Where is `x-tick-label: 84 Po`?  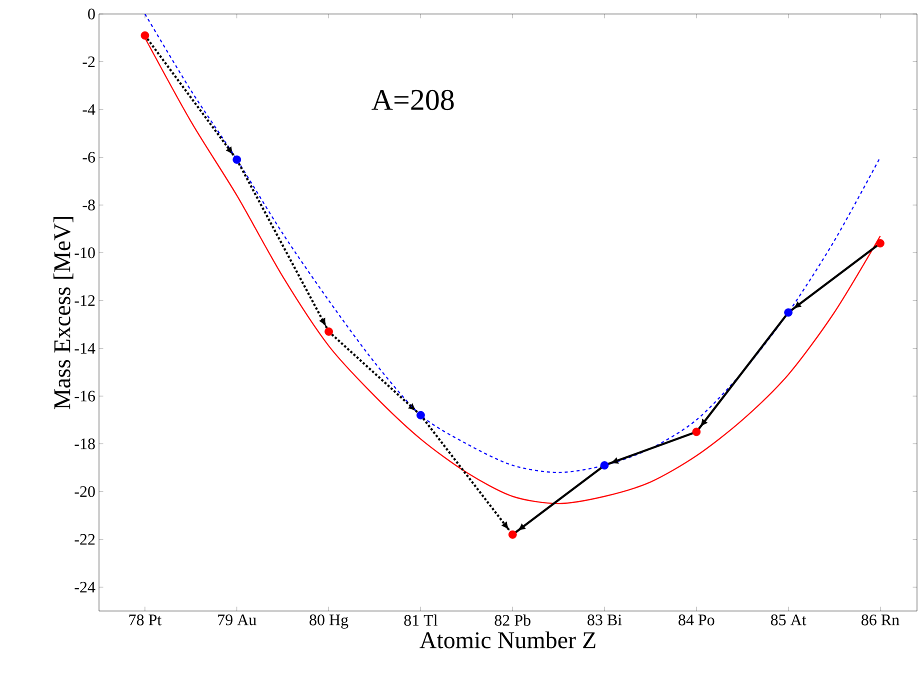 x-tick-label: 84 Po is located at coordinates (696, 620).